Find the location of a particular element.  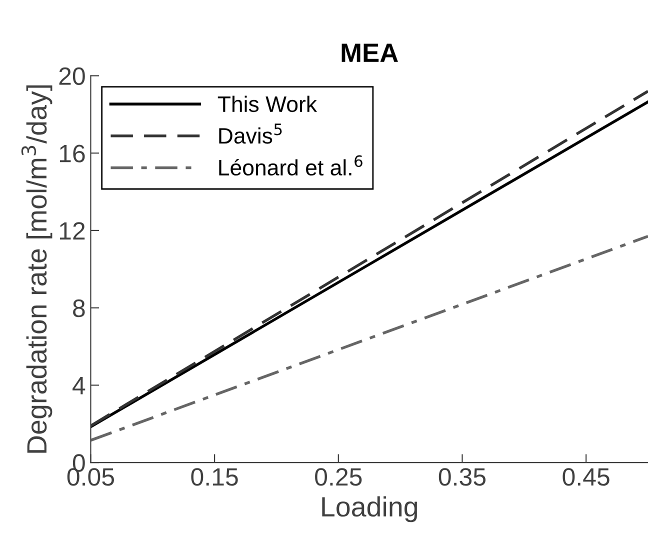

legend-label: Léonard et al.$^{6}$ is located at coordinates (290, 165).